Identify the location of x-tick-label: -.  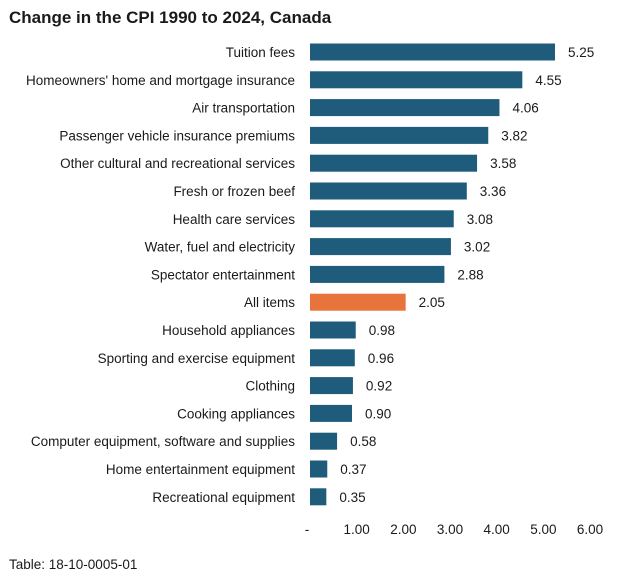
(307, 529).